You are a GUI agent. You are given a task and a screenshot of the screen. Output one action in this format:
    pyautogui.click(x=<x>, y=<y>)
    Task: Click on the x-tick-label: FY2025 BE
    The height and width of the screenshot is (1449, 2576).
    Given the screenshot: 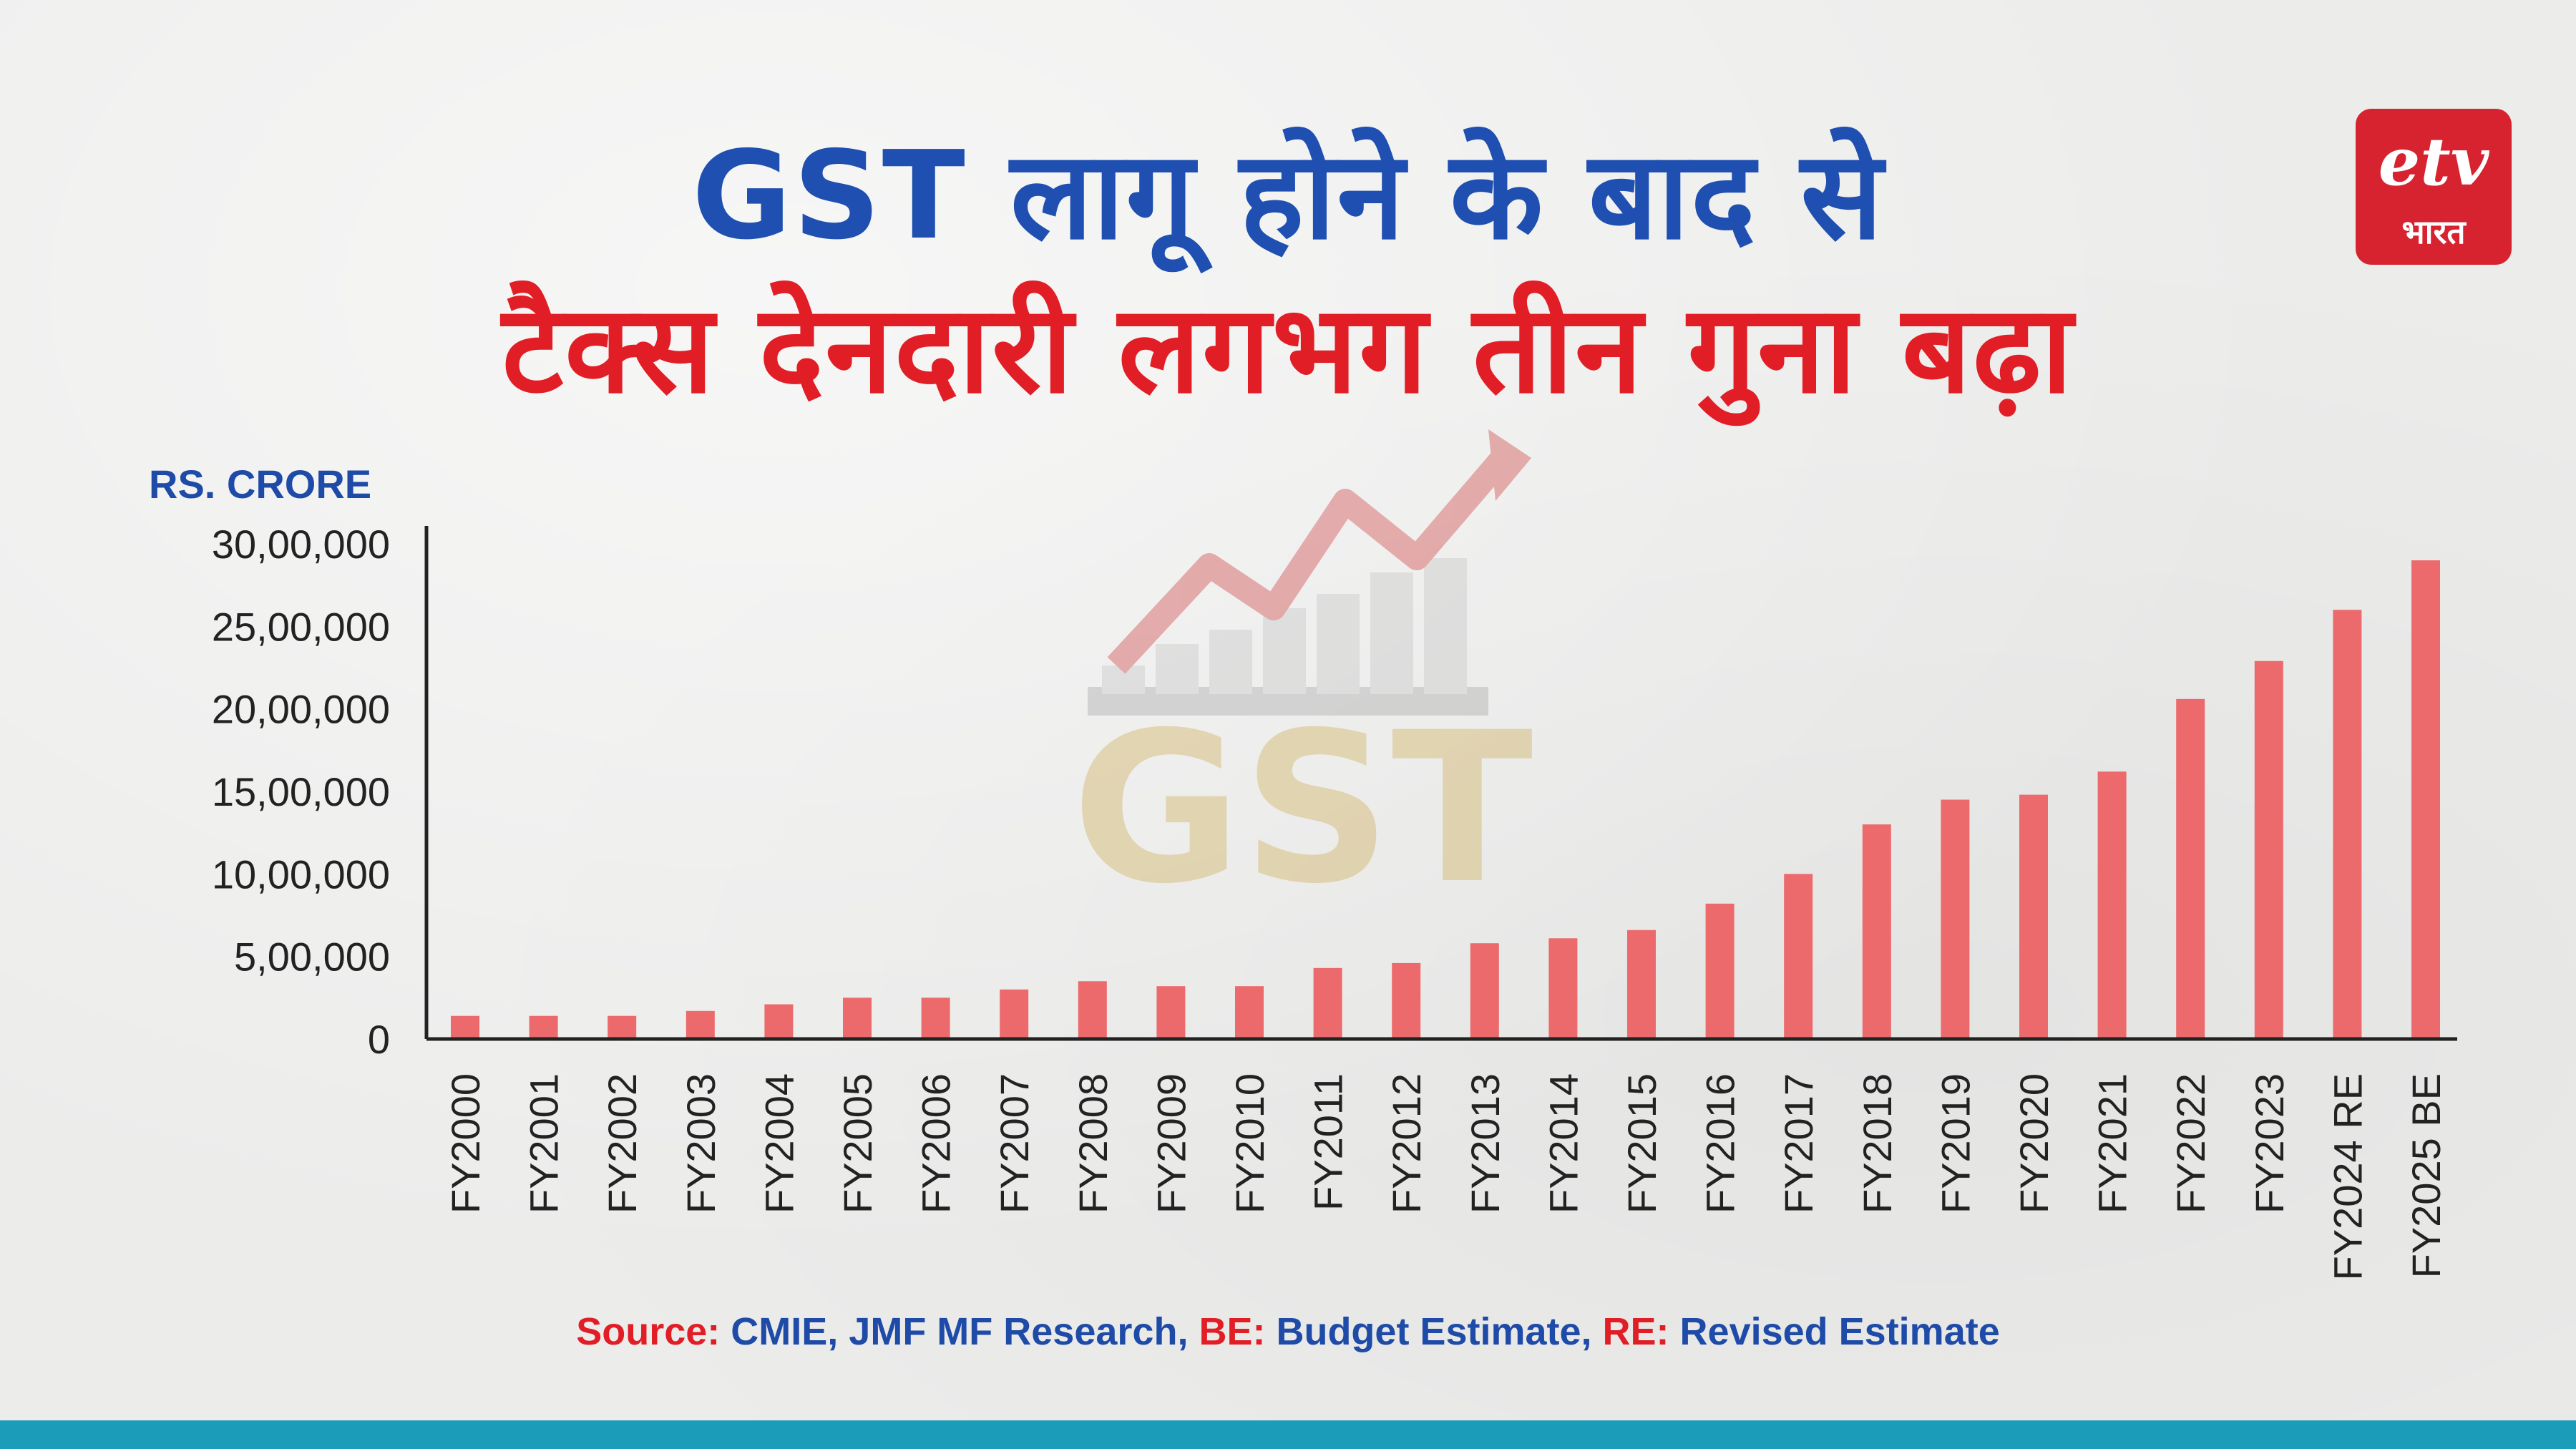 What is the action you would take?
    pyautogui.click(x=2426, y=1175)
    